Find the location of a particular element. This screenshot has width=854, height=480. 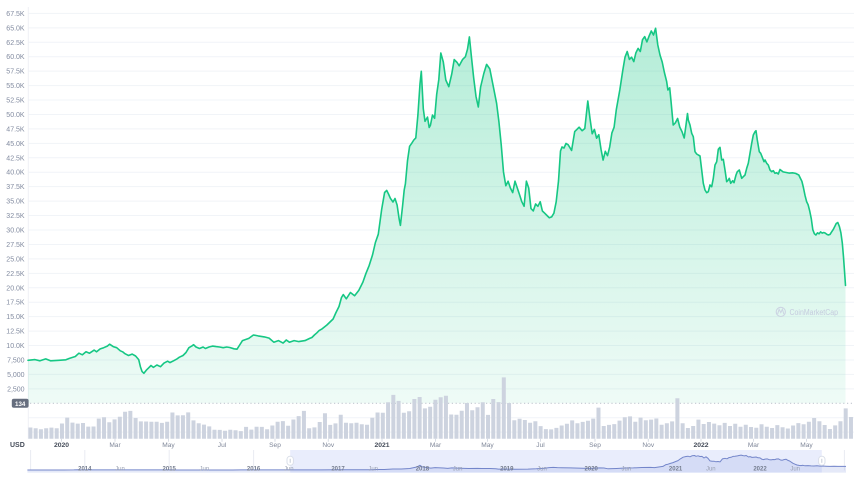

svg-text: 2,500 is located at coordinates (16, 389).